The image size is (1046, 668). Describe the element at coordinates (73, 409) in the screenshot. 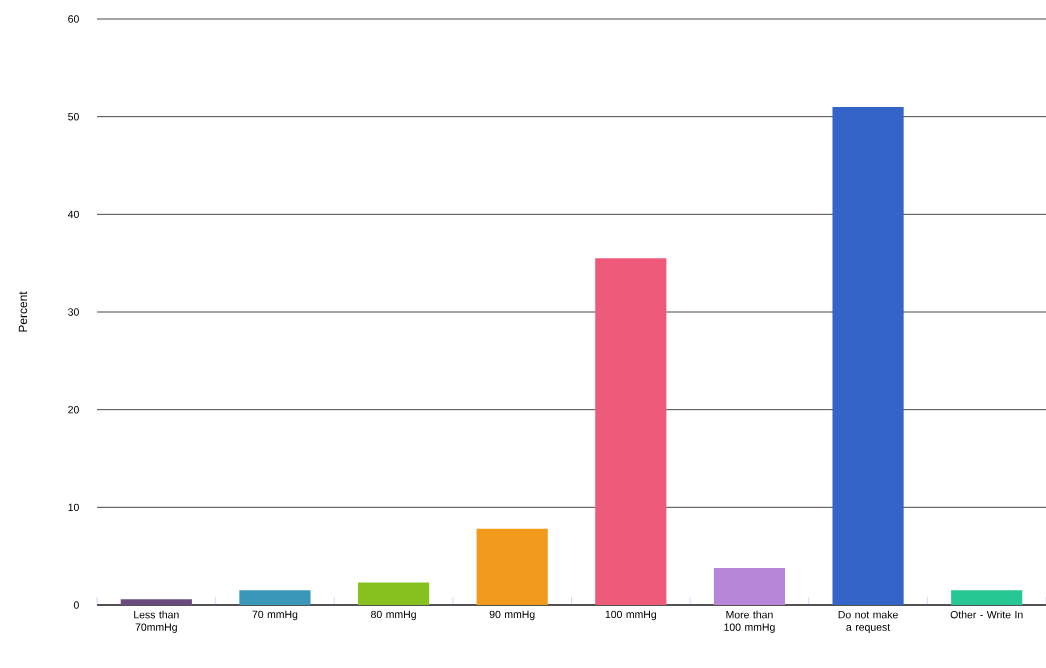

I see `y-tick-label: 20` at that location.